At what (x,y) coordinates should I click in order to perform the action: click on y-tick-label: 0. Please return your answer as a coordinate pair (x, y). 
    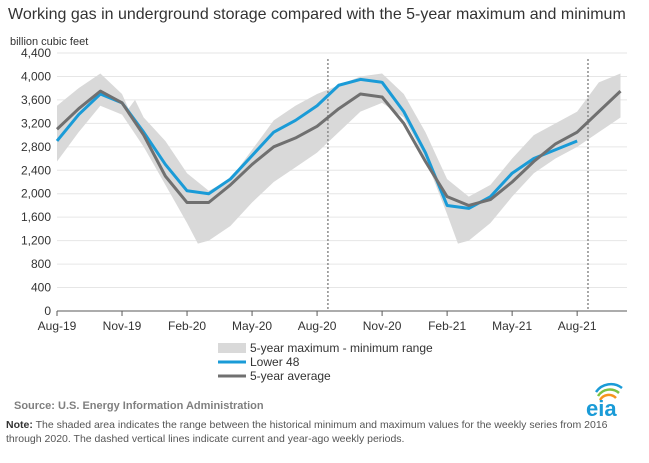
    Looking at the image, I should click on (47, 311).